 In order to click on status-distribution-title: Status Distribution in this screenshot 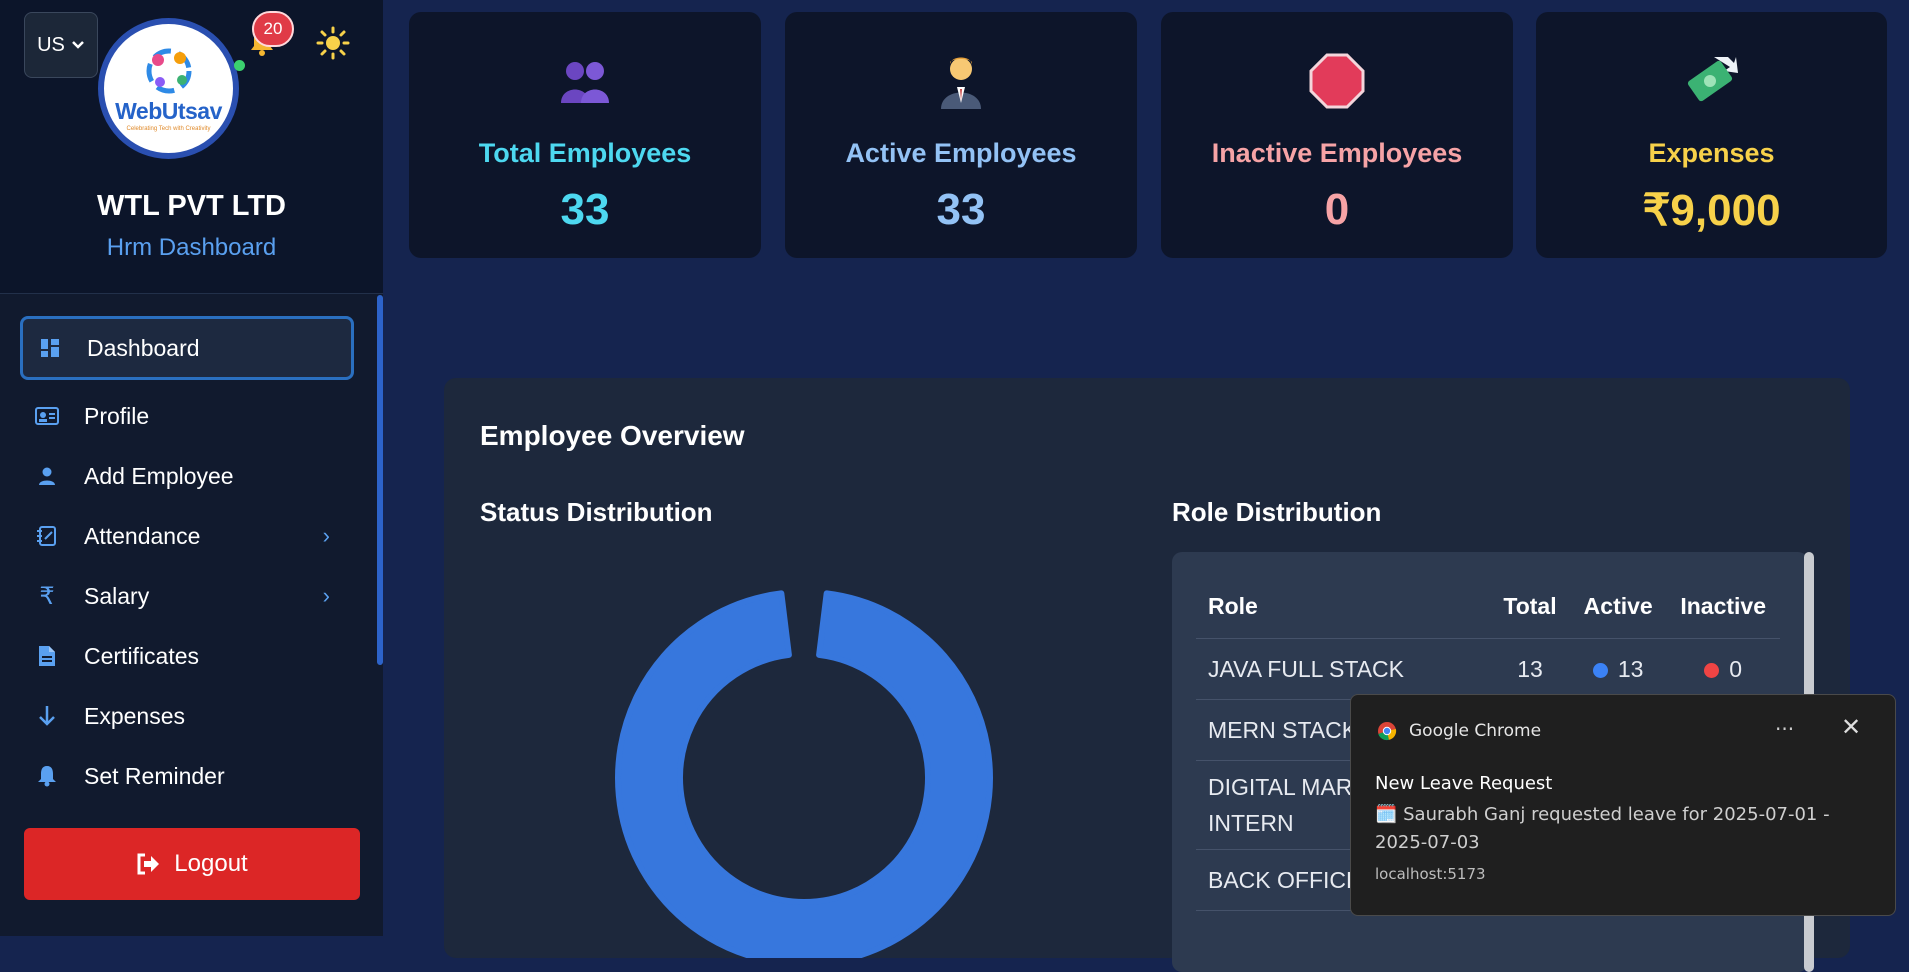, I will do `click(596, 512)`.